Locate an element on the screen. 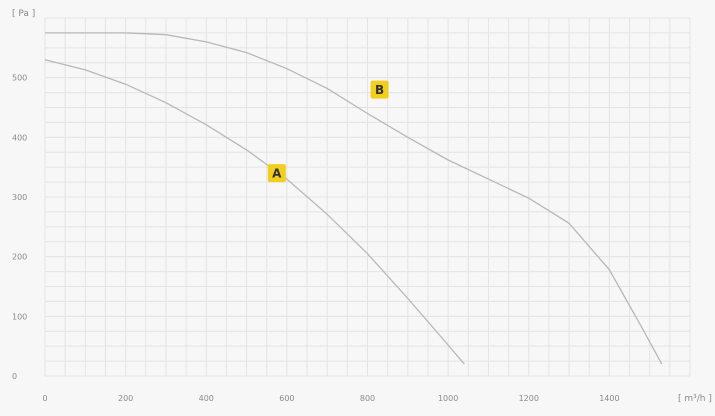 The height and width of the screenshot is (416, 715). x-tick-label: 1200 is located at coordinates (529, 398).